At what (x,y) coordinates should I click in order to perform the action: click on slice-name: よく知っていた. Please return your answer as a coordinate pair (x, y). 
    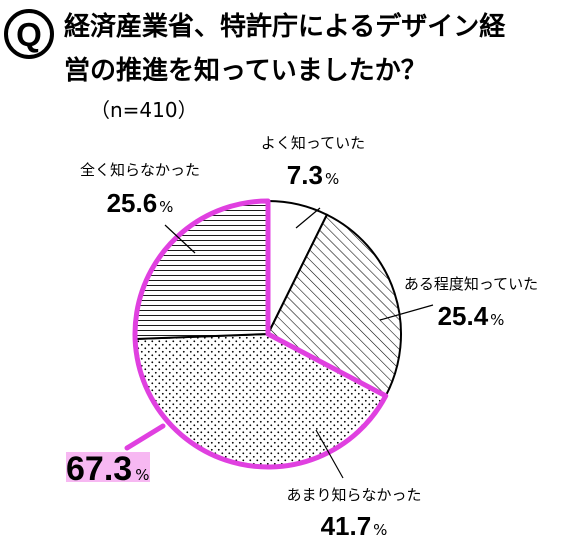
    Looking at the image, I should click on (313, 143).